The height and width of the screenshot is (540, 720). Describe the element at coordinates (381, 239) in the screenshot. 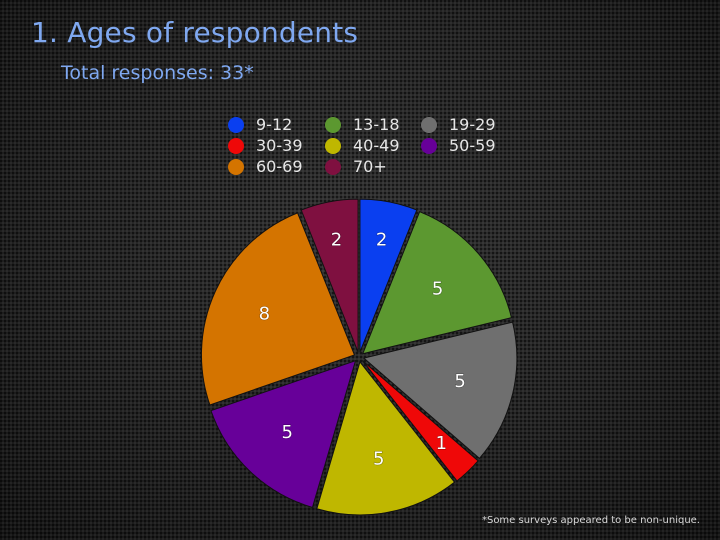

I see `data-label-9-12: 2` at that location.